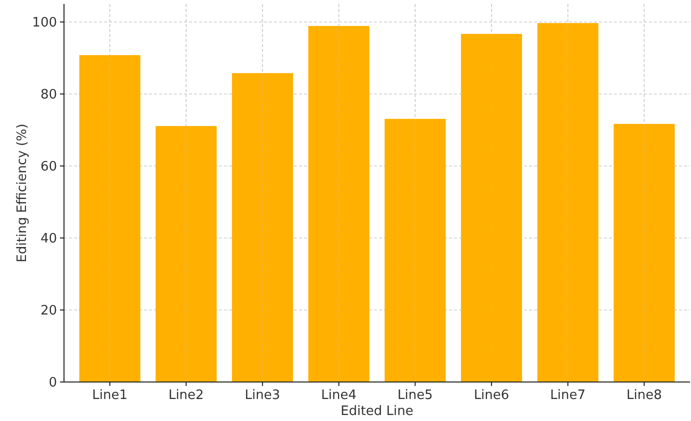 Image resolution: width=691 pixels, height=421 pixels. What do you see at coordinates (48, 167) in the screenshot?
I see `y-tick-label: 60` at bounding box center [48, 167].